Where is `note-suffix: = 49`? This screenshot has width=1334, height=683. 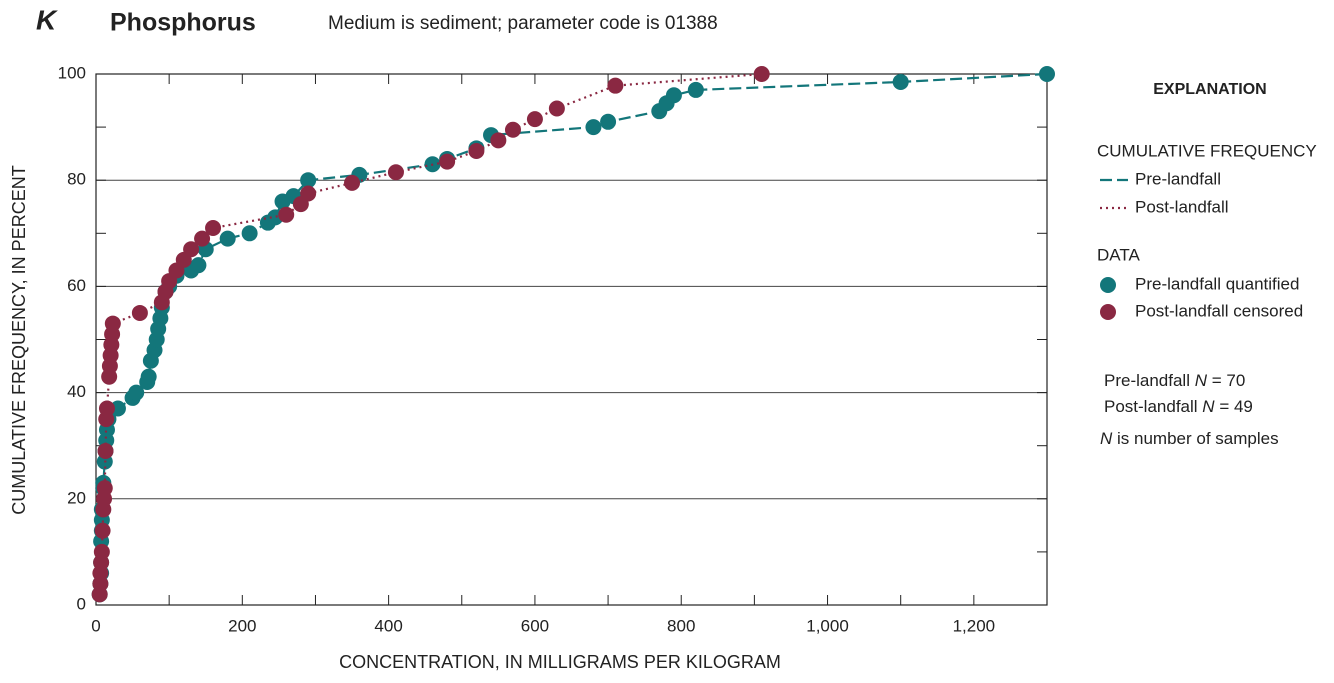 note-suffix: = 49 is located at coordinates (1236, 406).